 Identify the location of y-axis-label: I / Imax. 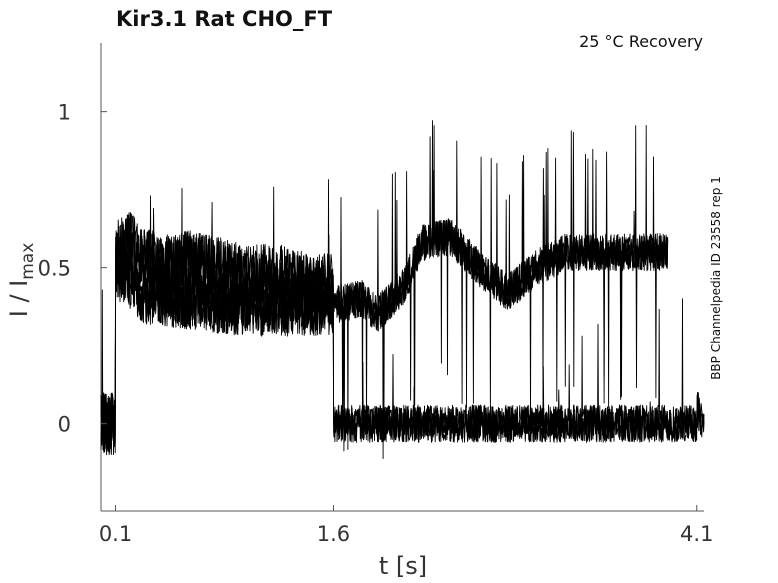
(21, 280).